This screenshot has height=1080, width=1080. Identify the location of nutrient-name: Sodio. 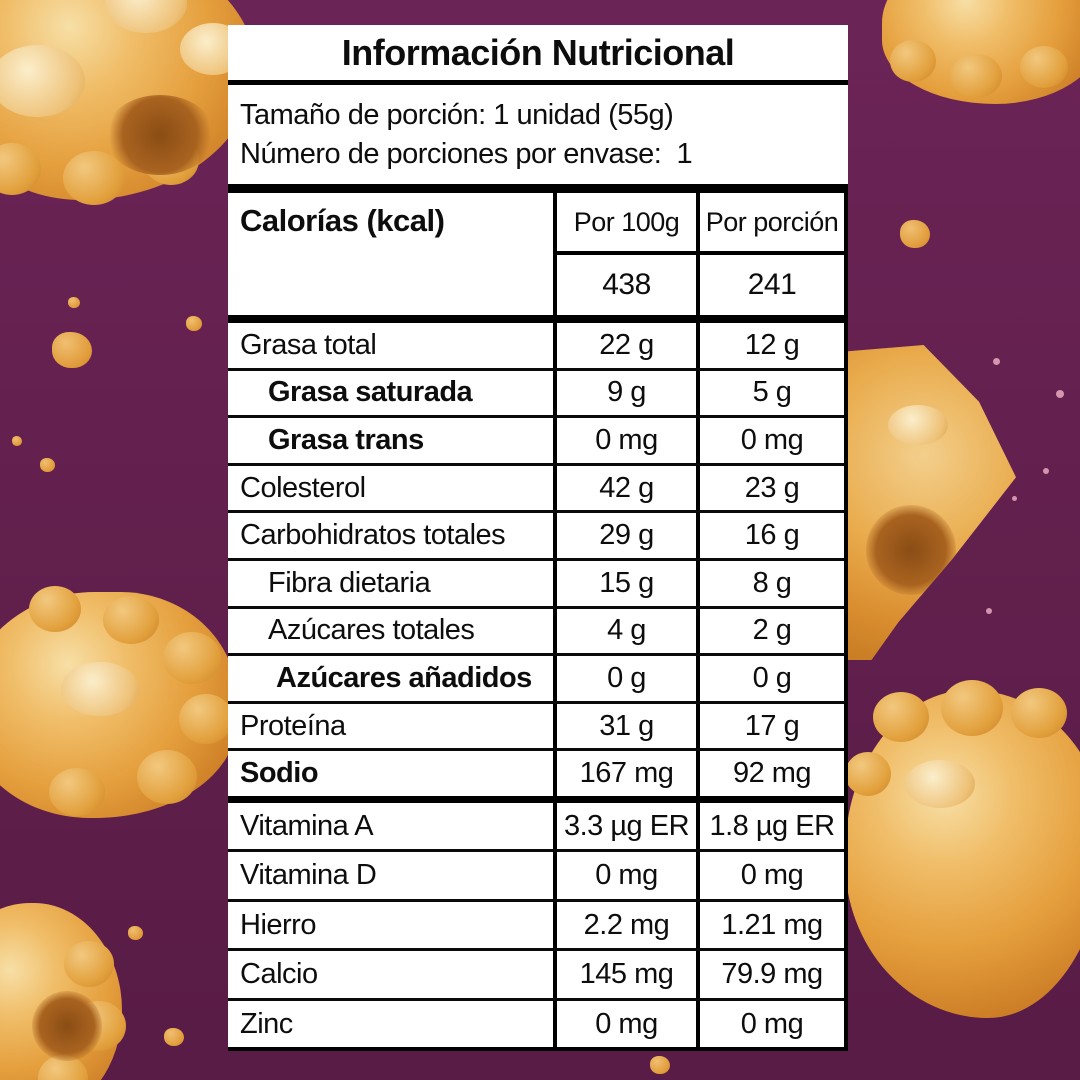
(279, 773).